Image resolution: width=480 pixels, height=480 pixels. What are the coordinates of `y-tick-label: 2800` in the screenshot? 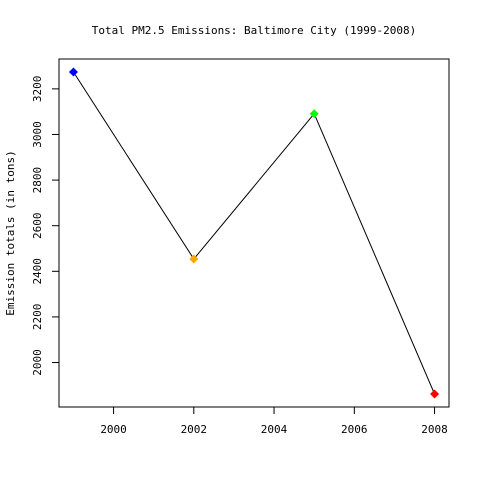 It's located at (37, 180).